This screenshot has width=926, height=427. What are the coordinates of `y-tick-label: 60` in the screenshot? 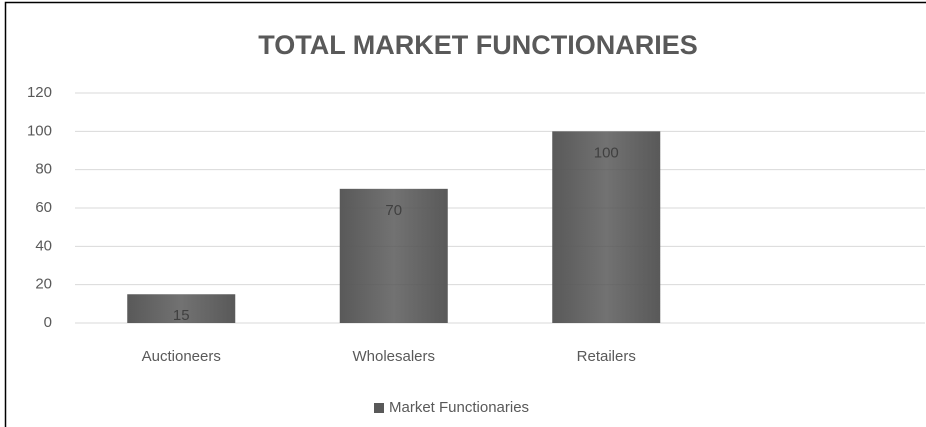 It's located at (43, 207).